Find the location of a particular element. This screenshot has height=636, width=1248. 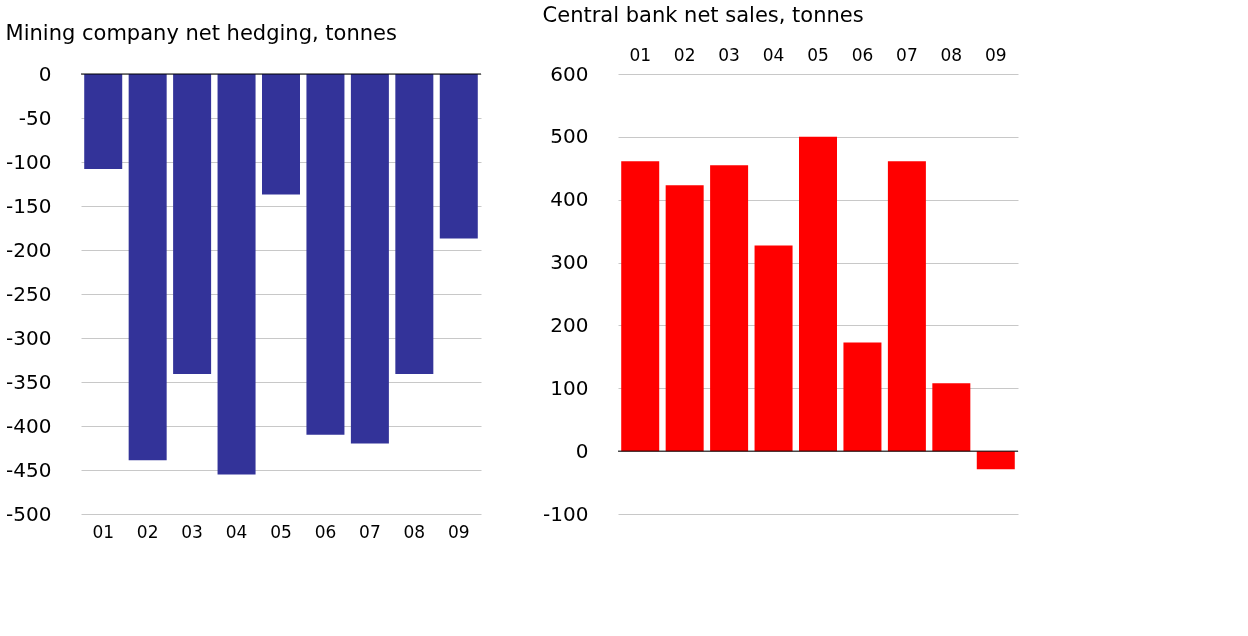

y-tick-label: 300 is located at coordinates (569, 262).